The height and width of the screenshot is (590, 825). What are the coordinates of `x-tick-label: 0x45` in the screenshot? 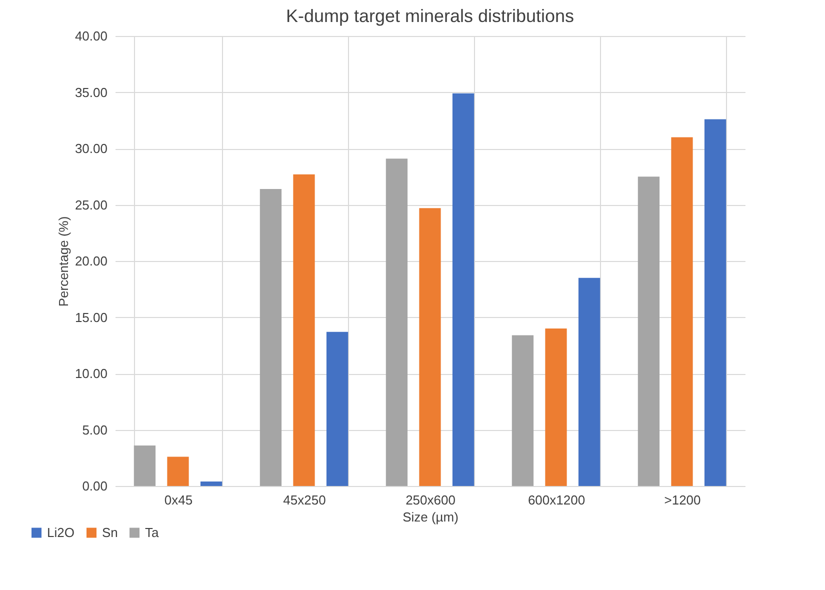 It's located at (178, 500).